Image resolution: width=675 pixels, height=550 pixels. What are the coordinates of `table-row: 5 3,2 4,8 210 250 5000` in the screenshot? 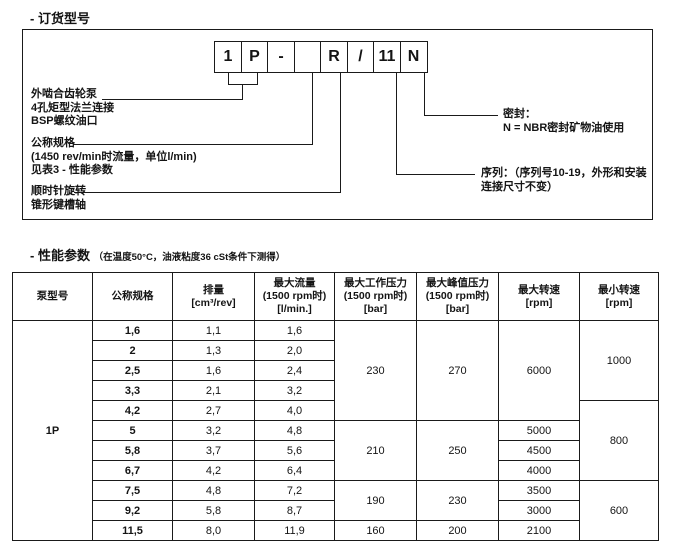 It's located at (336, 450).